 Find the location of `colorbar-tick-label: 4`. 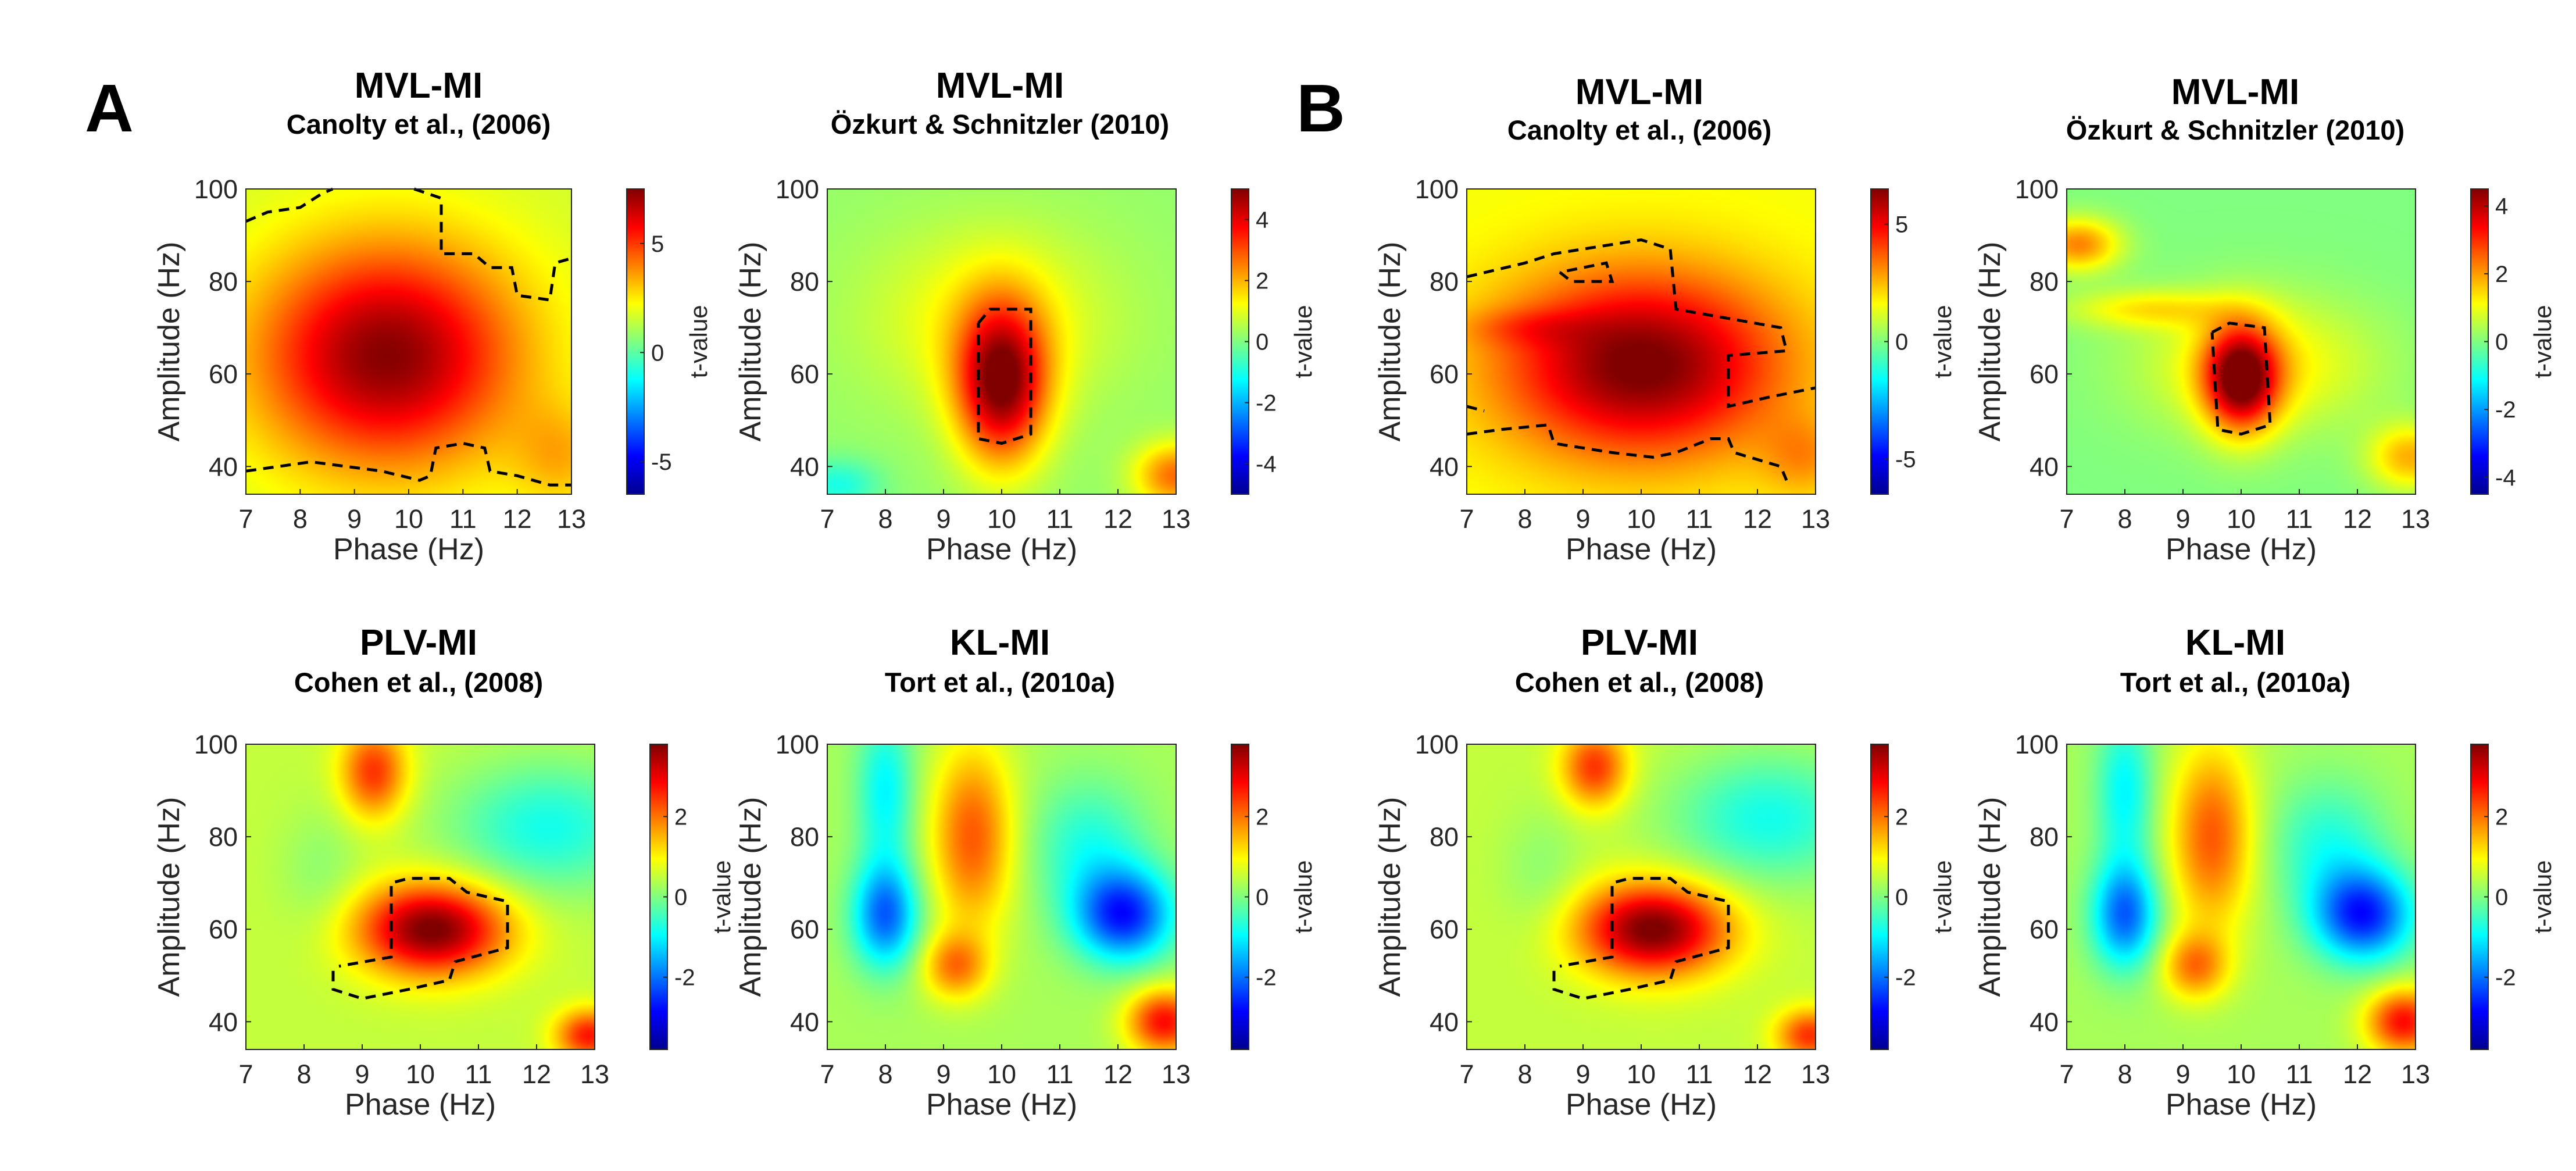

colorbar-tick-label: 4 is located at coordinates (1262, 220).